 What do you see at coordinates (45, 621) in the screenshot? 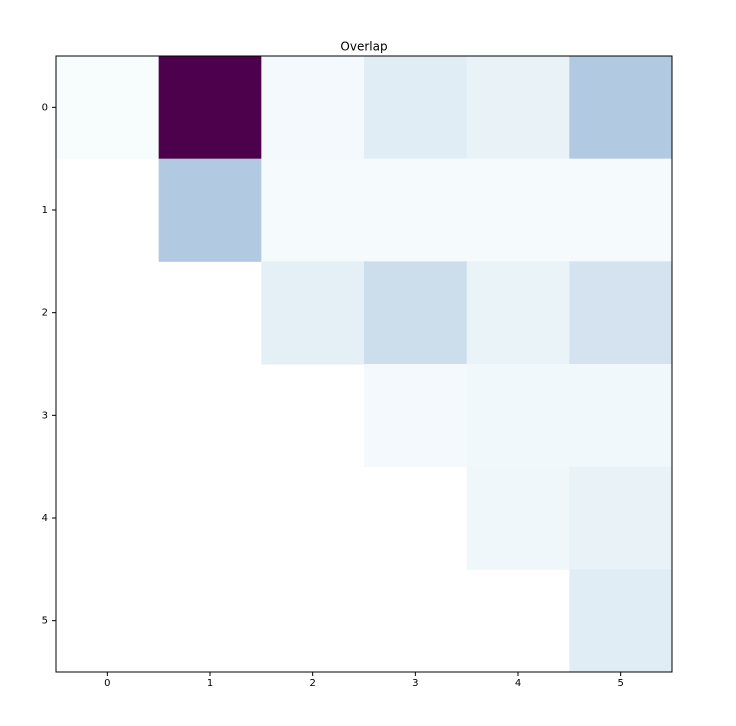
I see `y-tick-label: 5` at bounding box center [45, 621].